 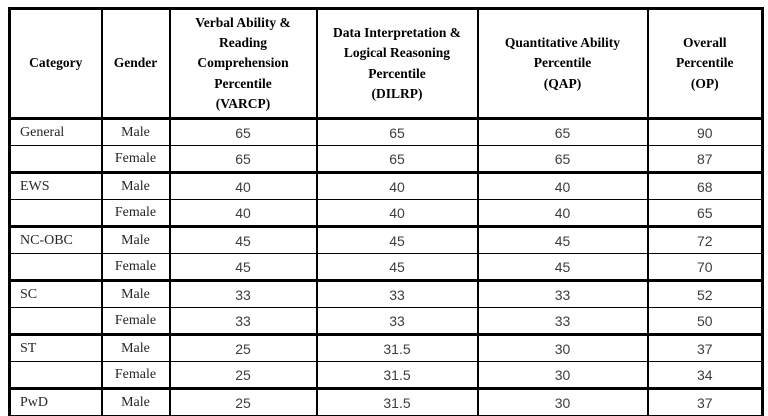 I want to click on category-cell: General, so click(x=55, y=131).